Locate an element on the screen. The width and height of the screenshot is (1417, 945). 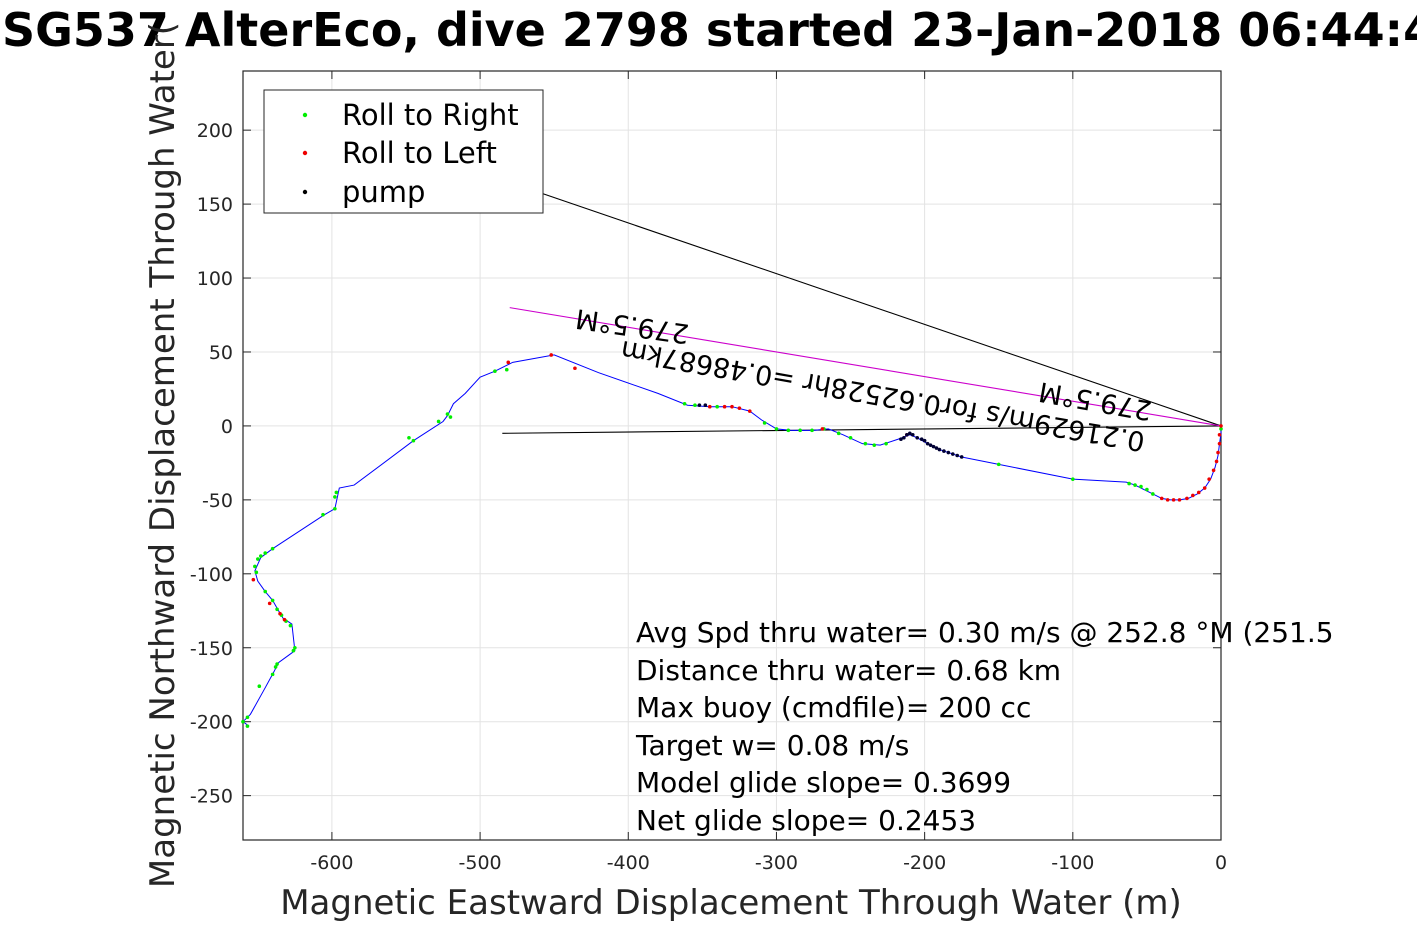
line-current is located at coordinates (865, 367).